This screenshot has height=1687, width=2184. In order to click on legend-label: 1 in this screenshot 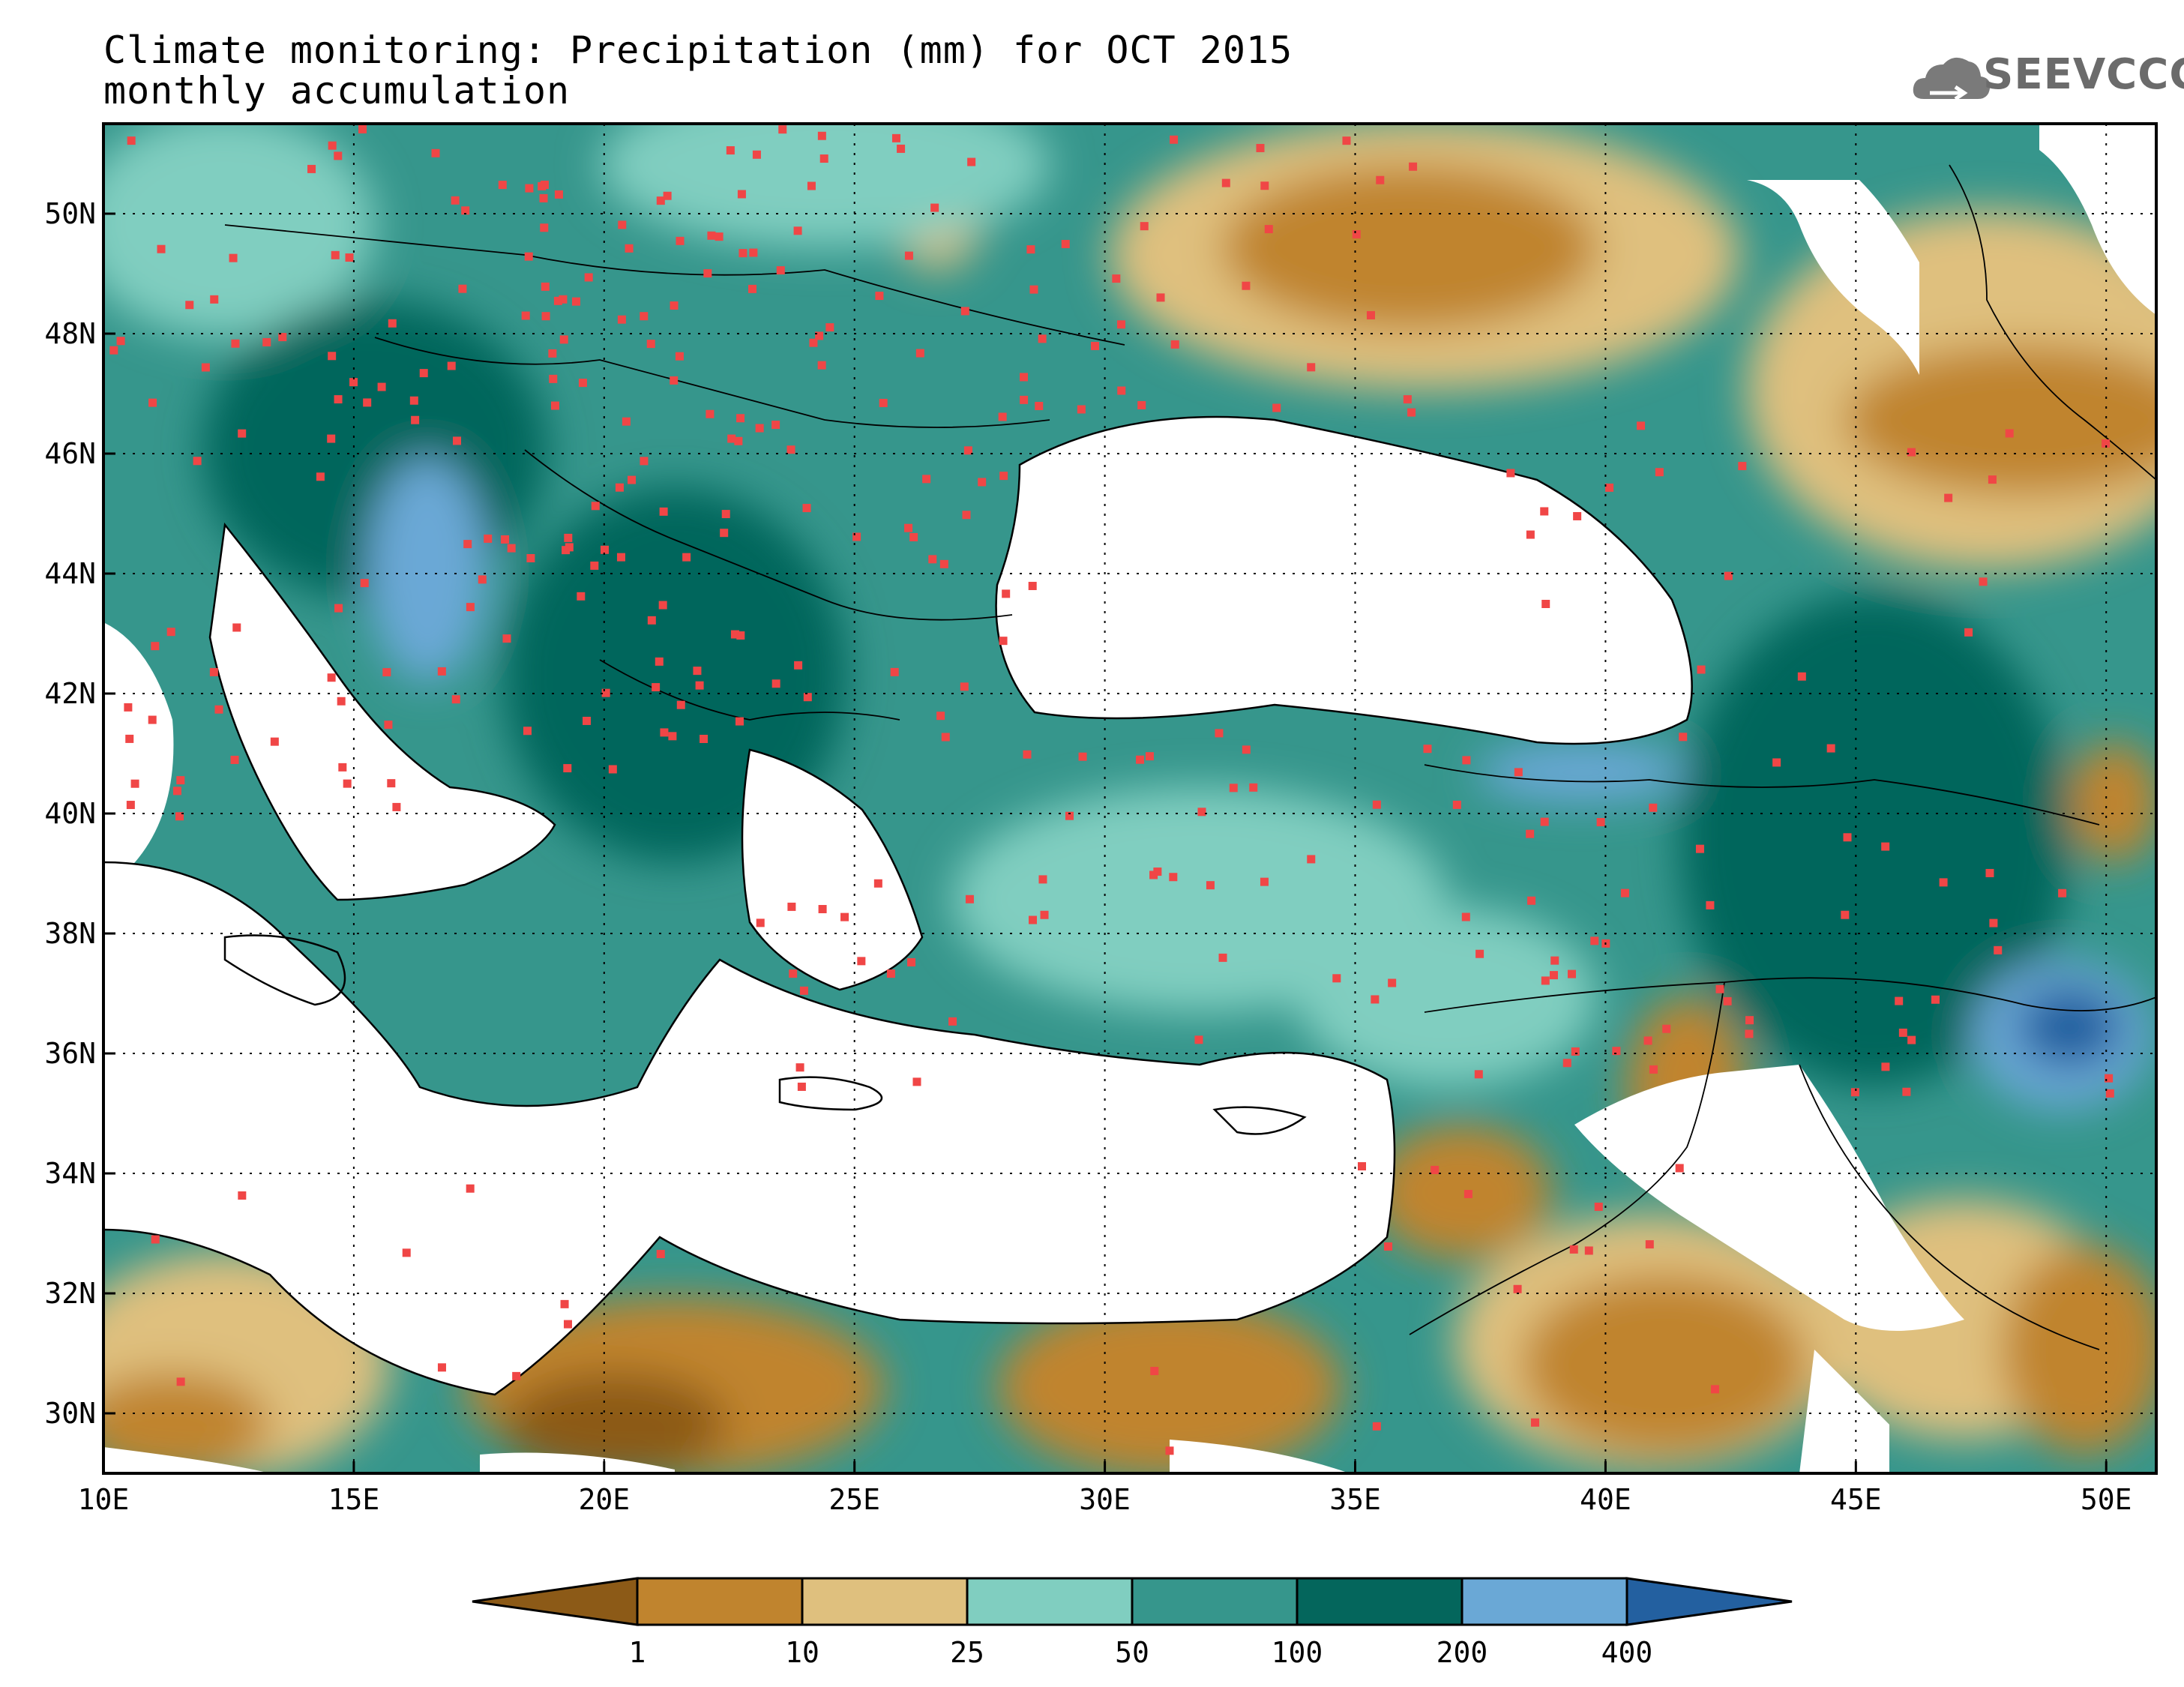, I will do `click(637, 1652)`.